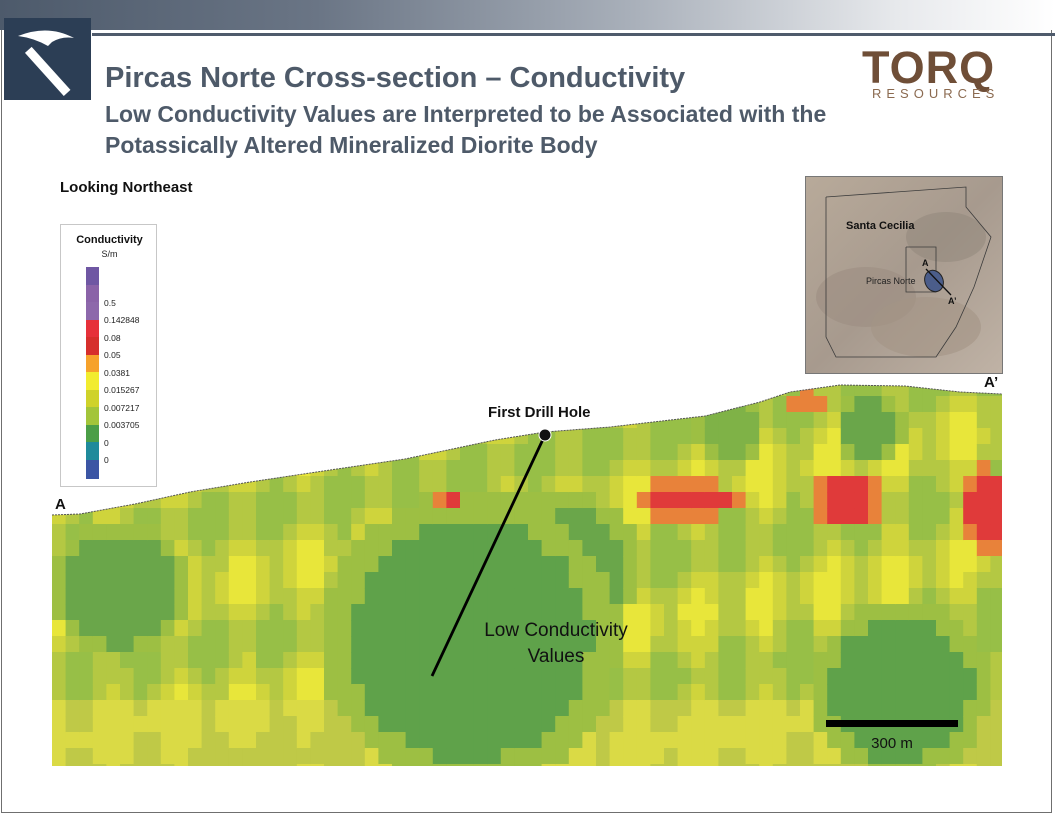 The width and height of the screenshot is (1055, 816). What do you see at coordinates (891, 281) in the screenshot?
I see `inset-target-label: Pircas Norte` at bounding box center [891, 281].